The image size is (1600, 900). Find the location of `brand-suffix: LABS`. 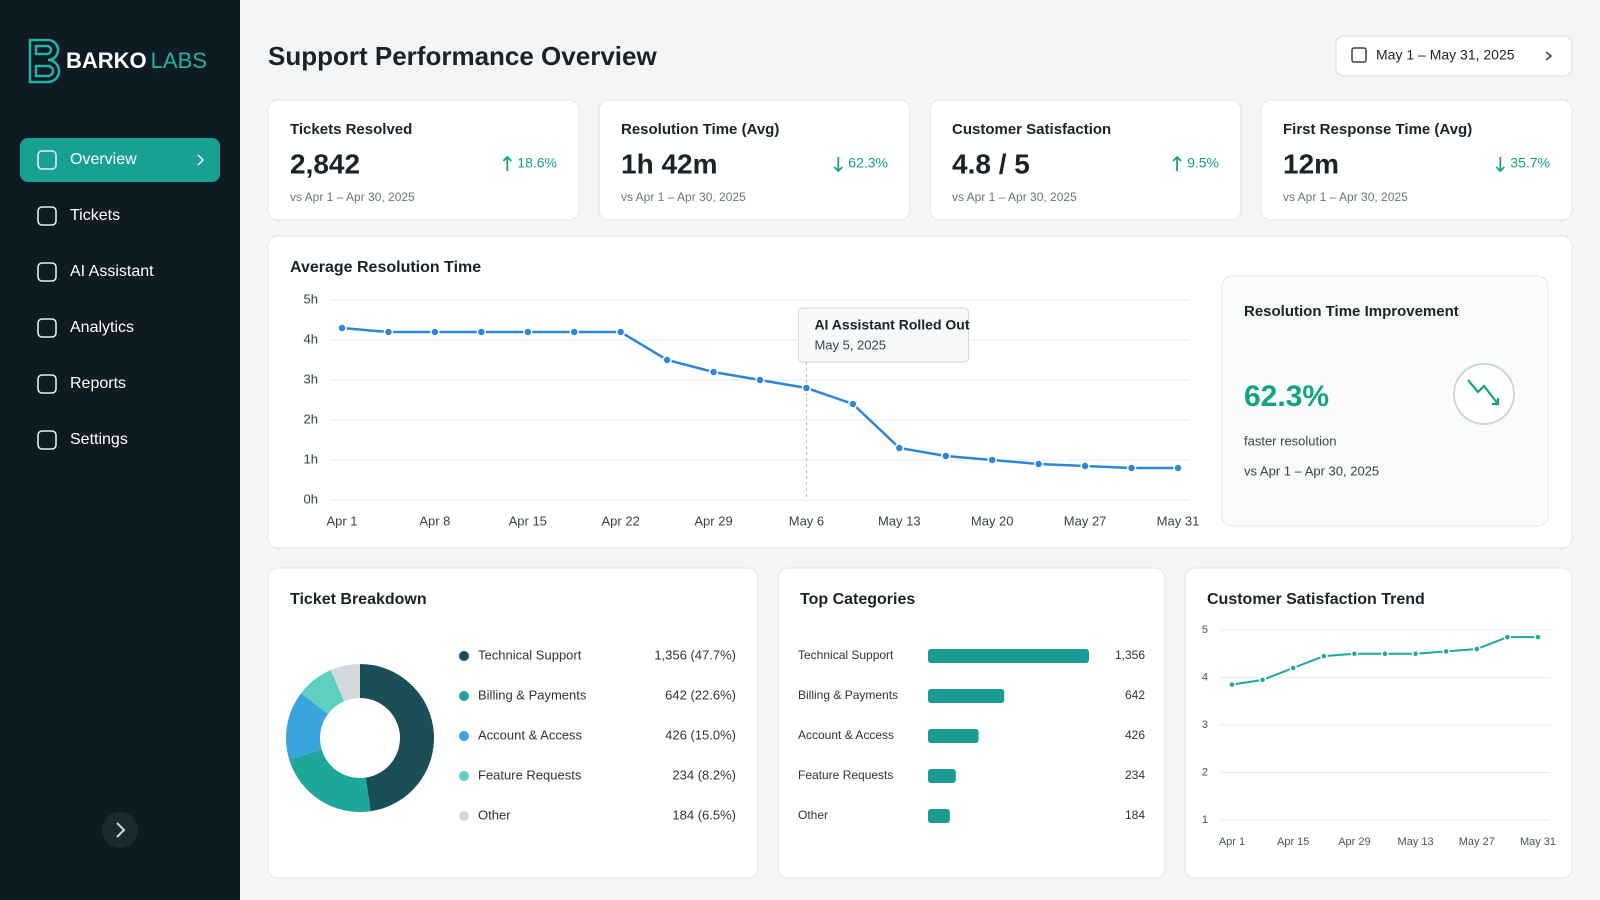

brand-suffix: LABS is located at coordinates (179, 60).